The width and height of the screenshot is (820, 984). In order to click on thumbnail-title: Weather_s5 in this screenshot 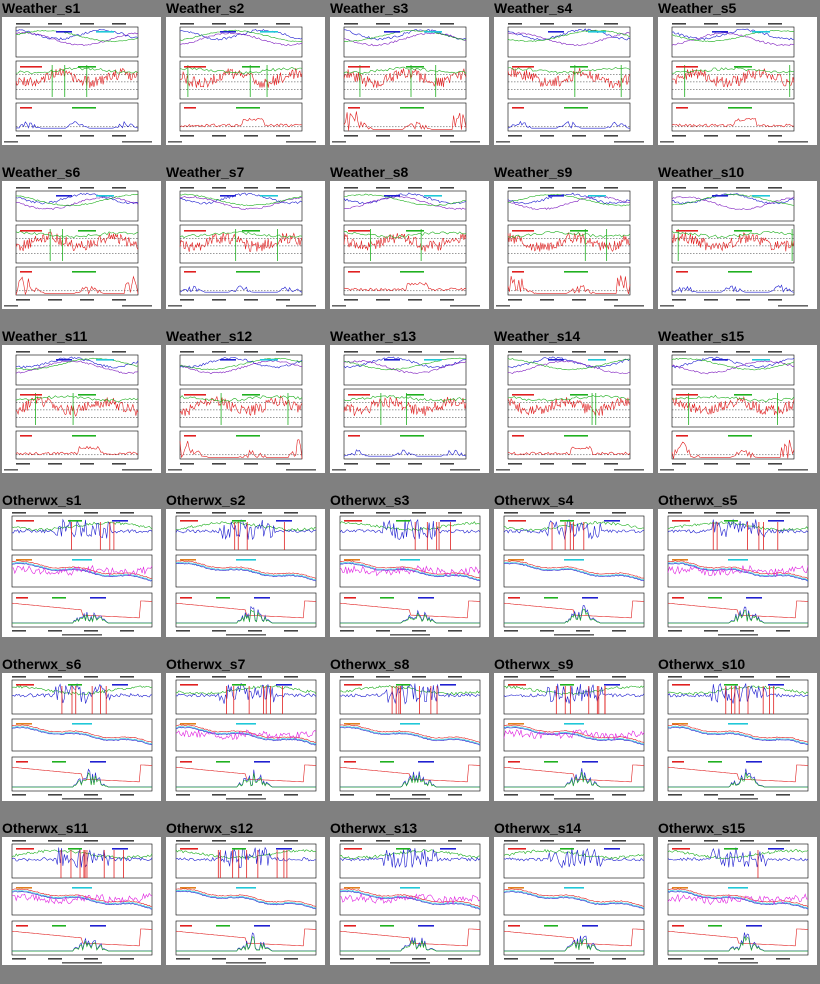, I will do `click(697, 8)`.